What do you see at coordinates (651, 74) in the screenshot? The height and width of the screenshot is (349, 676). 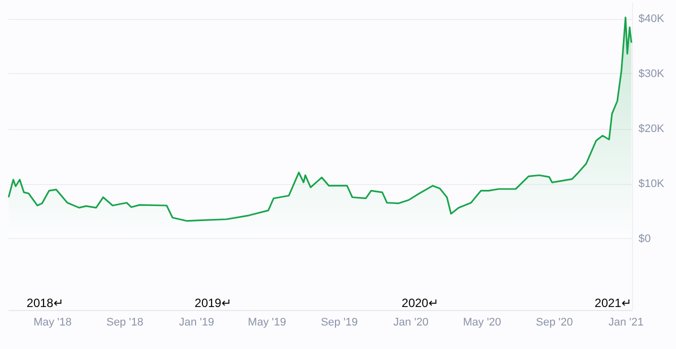 I see `y-tick-label: $30K` at bounding box center [651, 74].